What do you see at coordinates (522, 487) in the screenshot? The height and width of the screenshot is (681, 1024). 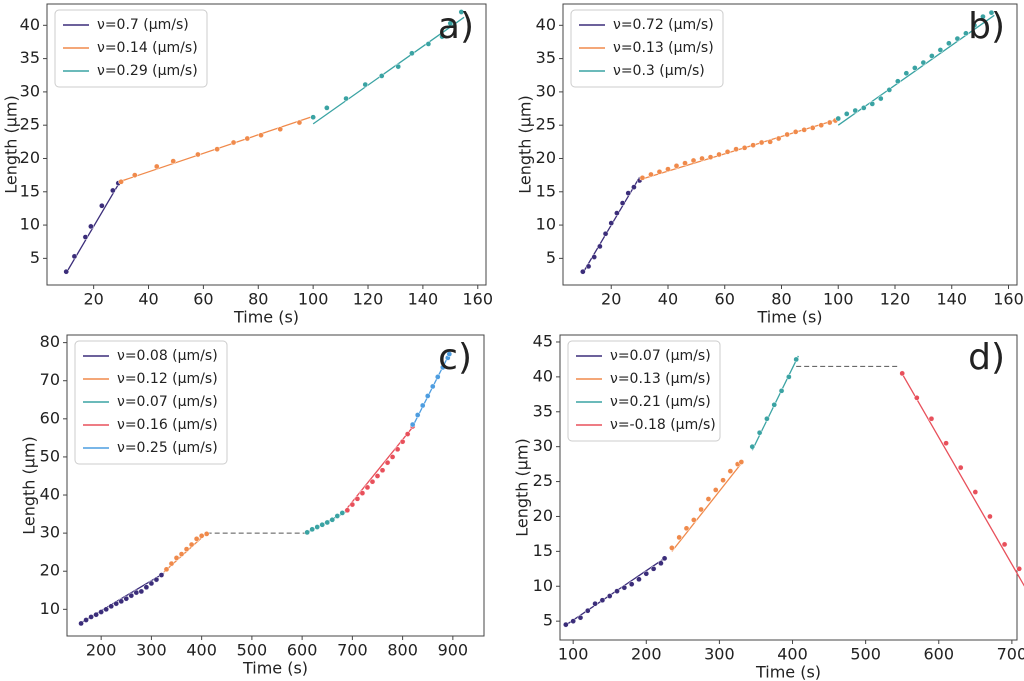 I see `y-axis-label: Length (μm)` at bounding box center [522, 487].